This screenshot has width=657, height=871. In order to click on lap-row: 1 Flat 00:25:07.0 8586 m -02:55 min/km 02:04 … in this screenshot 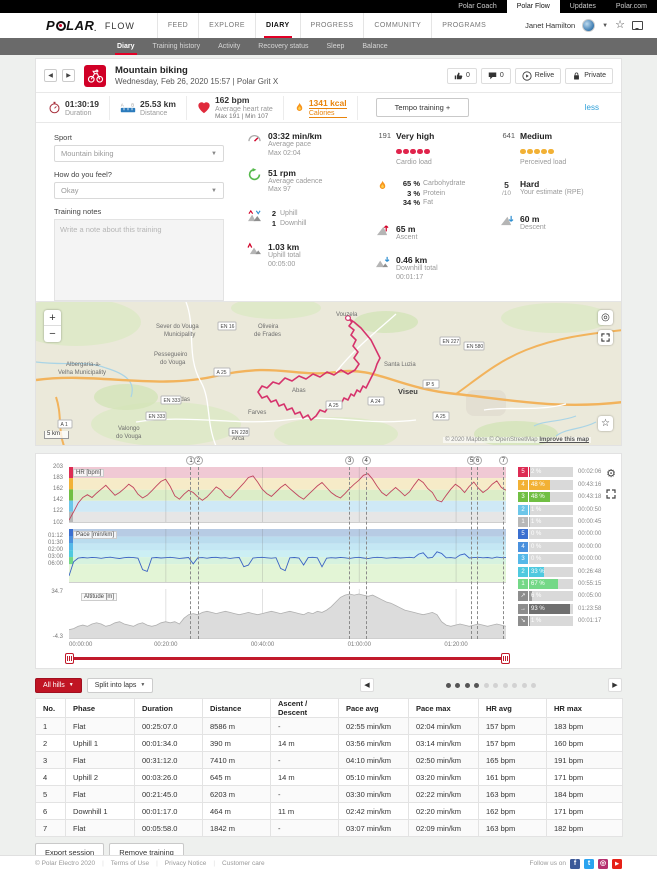, I will do `click(329, 726)`.